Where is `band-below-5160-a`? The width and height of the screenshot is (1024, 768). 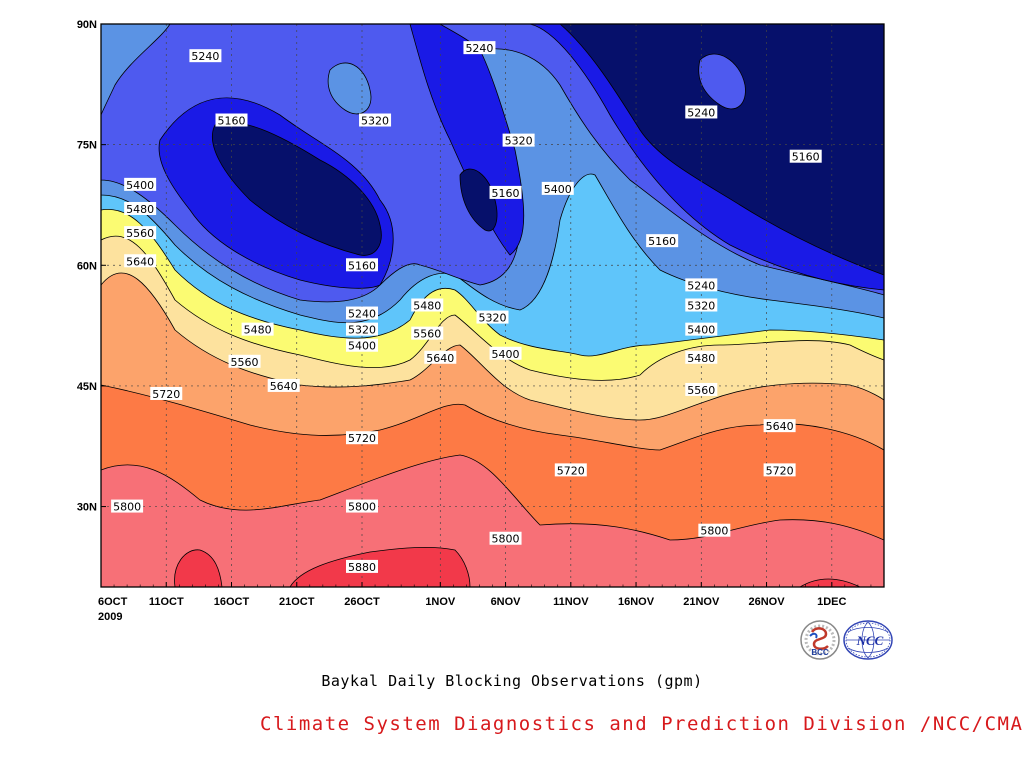
band-below-5160-a is located at coordinates (297, 188).